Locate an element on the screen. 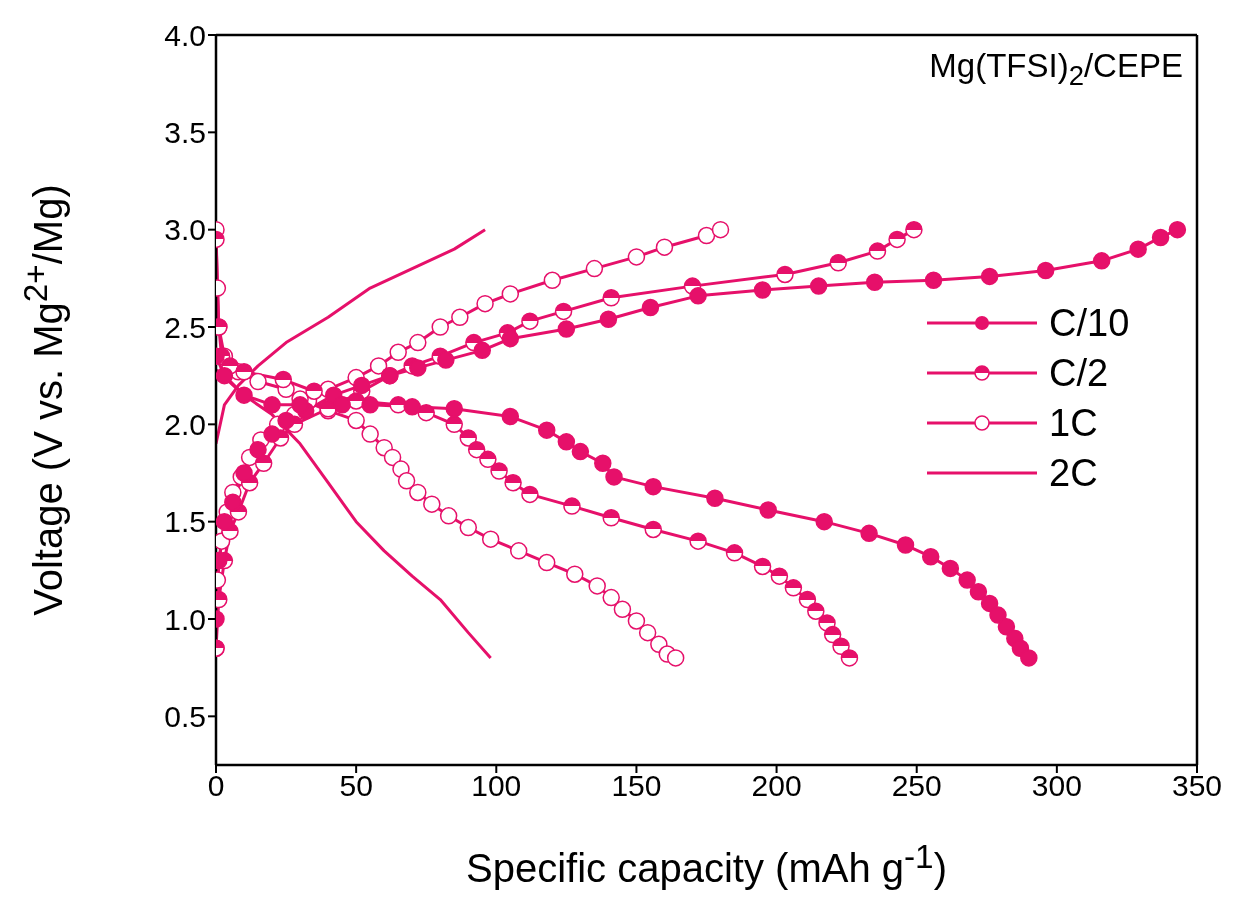 This screenshot has width=1235, height=917. legend-label: 2C is located at coordinates (1073, 473).